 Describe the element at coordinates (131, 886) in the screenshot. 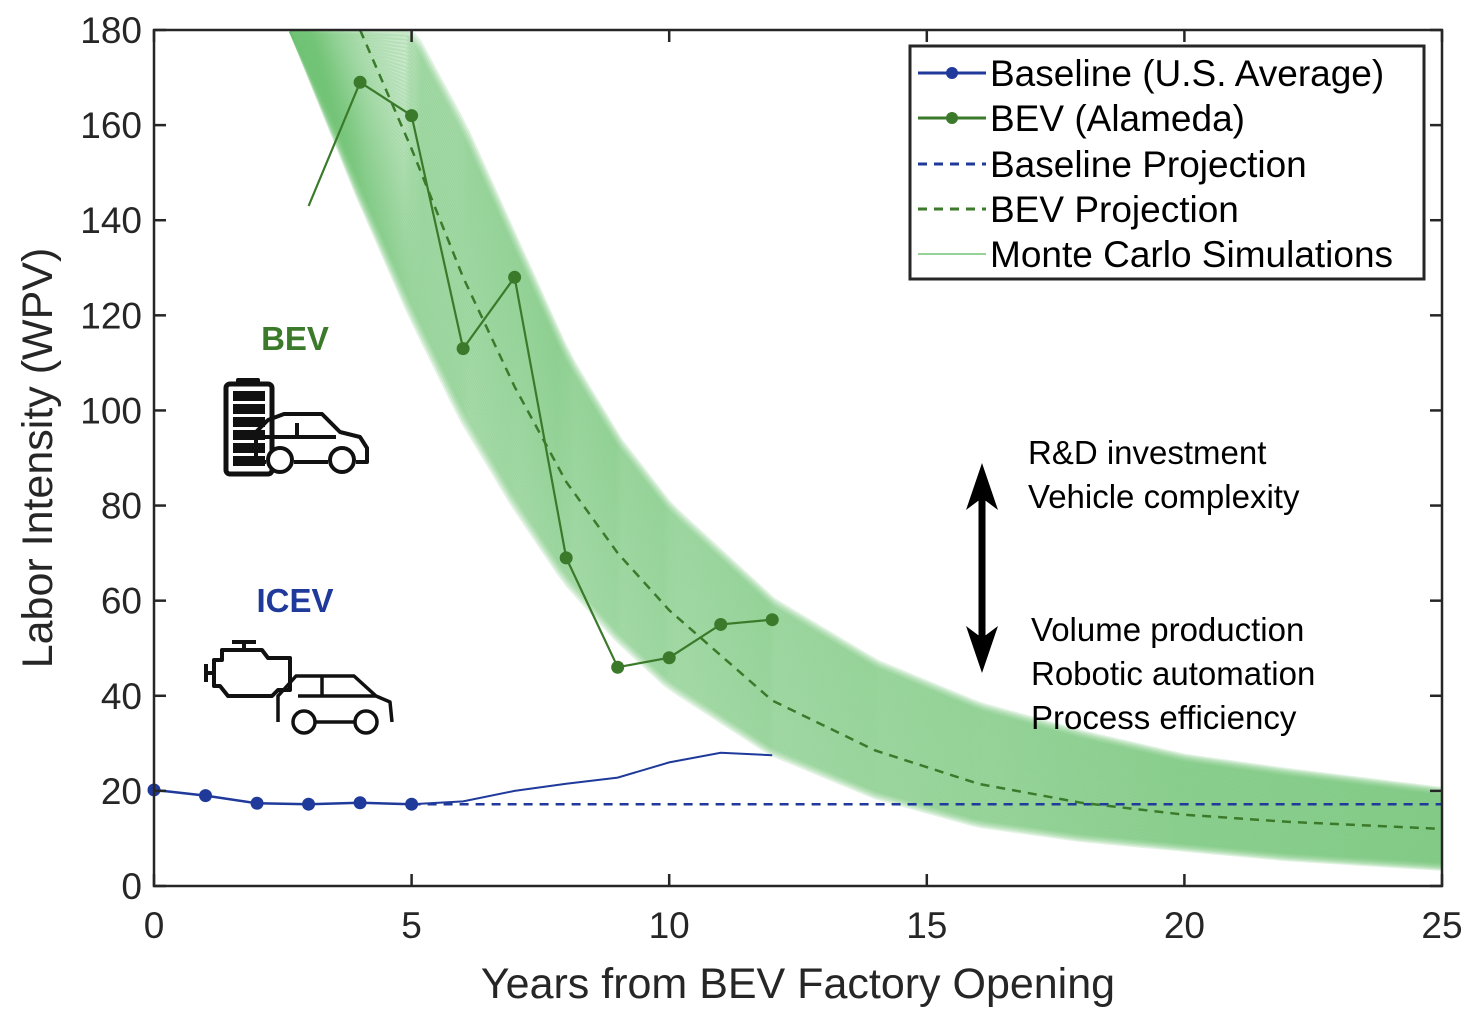

I see `y-tick-label: 0` at that location.